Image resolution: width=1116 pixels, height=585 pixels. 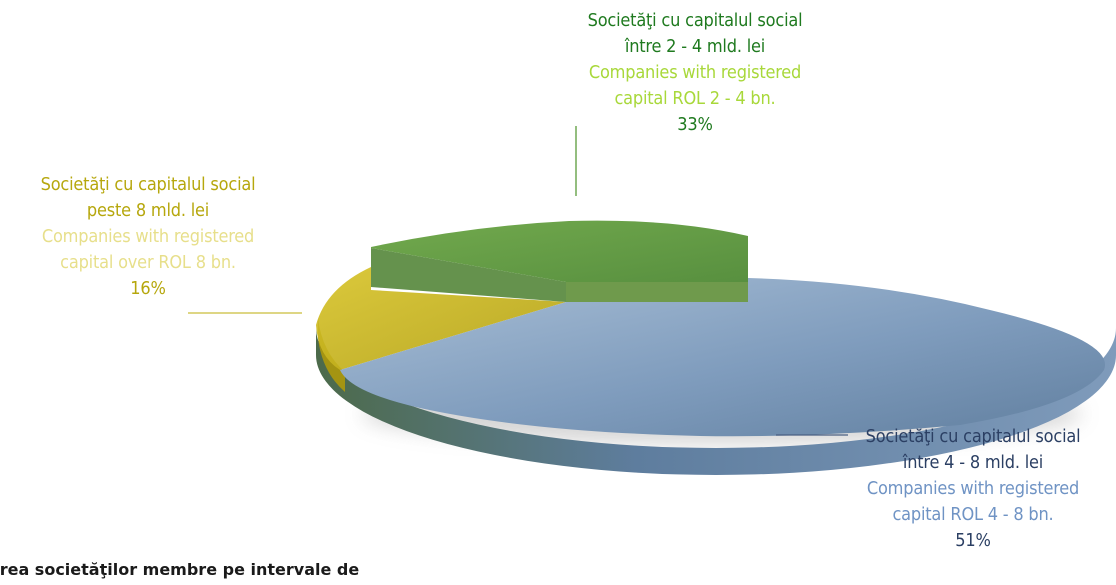 What do you see at coordinates (148, 288) in the screenshot?
I see `label-pct: 16%` at bounding box center [148, 288].